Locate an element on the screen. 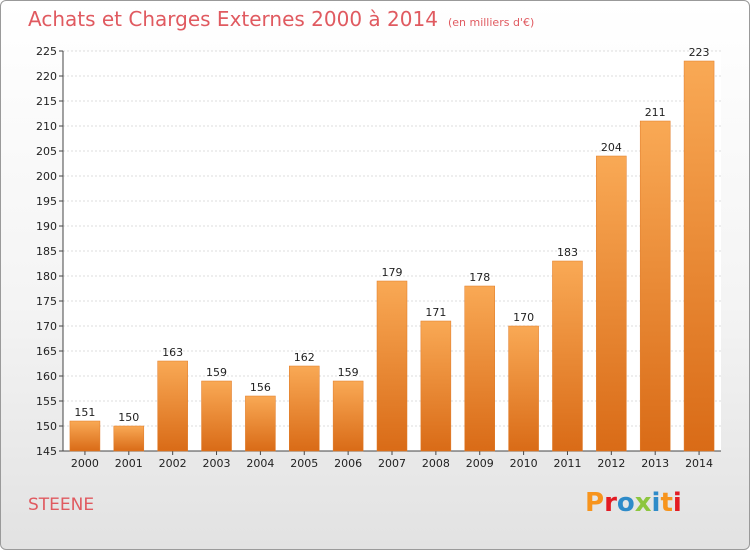 The height and width of the screenshot is (550, 750). chart-unit: (en milliers d'€) is located at coordinates (491, 22).